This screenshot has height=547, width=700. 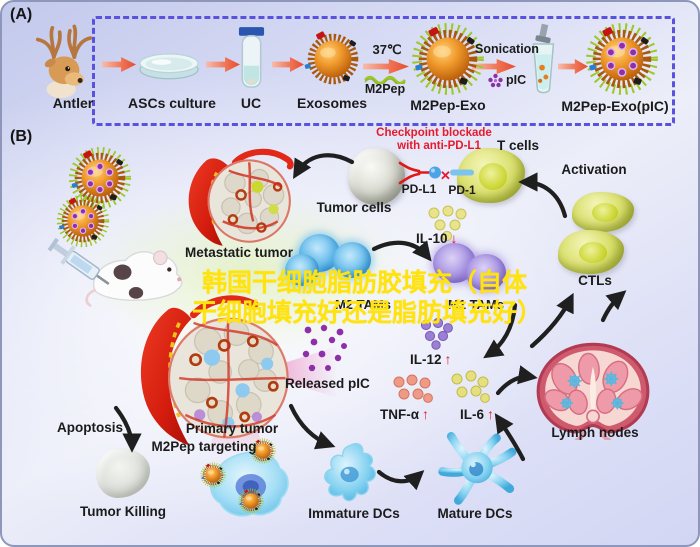 What do you see at coordinates (387, 49) in the screenshot?
I see `temperature-label: 37℃` at bounding box center [387, 49].